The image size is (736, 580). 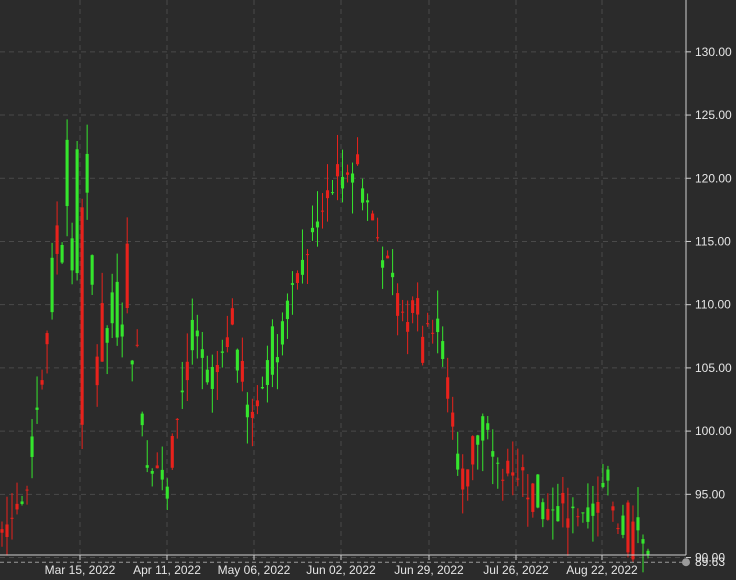 What do you see at coordinates (710, 494) in the screenshot?
I see `y-tick-label: 95.00` at bounding box center [710, 494].